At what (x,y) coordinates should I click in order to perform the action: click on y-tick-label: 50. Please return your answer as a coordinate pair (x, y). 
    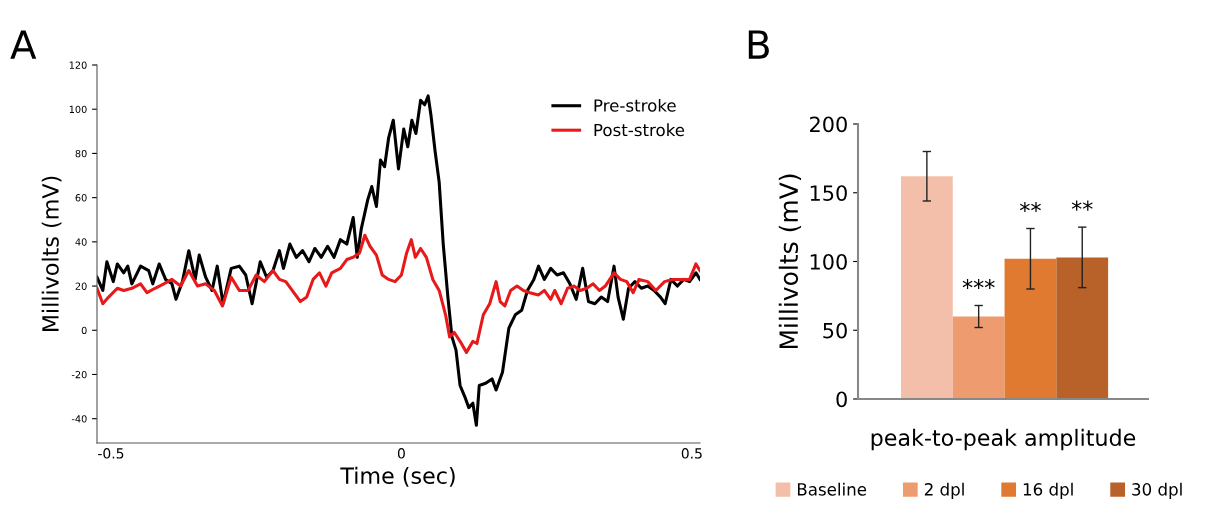
    Looking at the image, I should click on (835, 330).